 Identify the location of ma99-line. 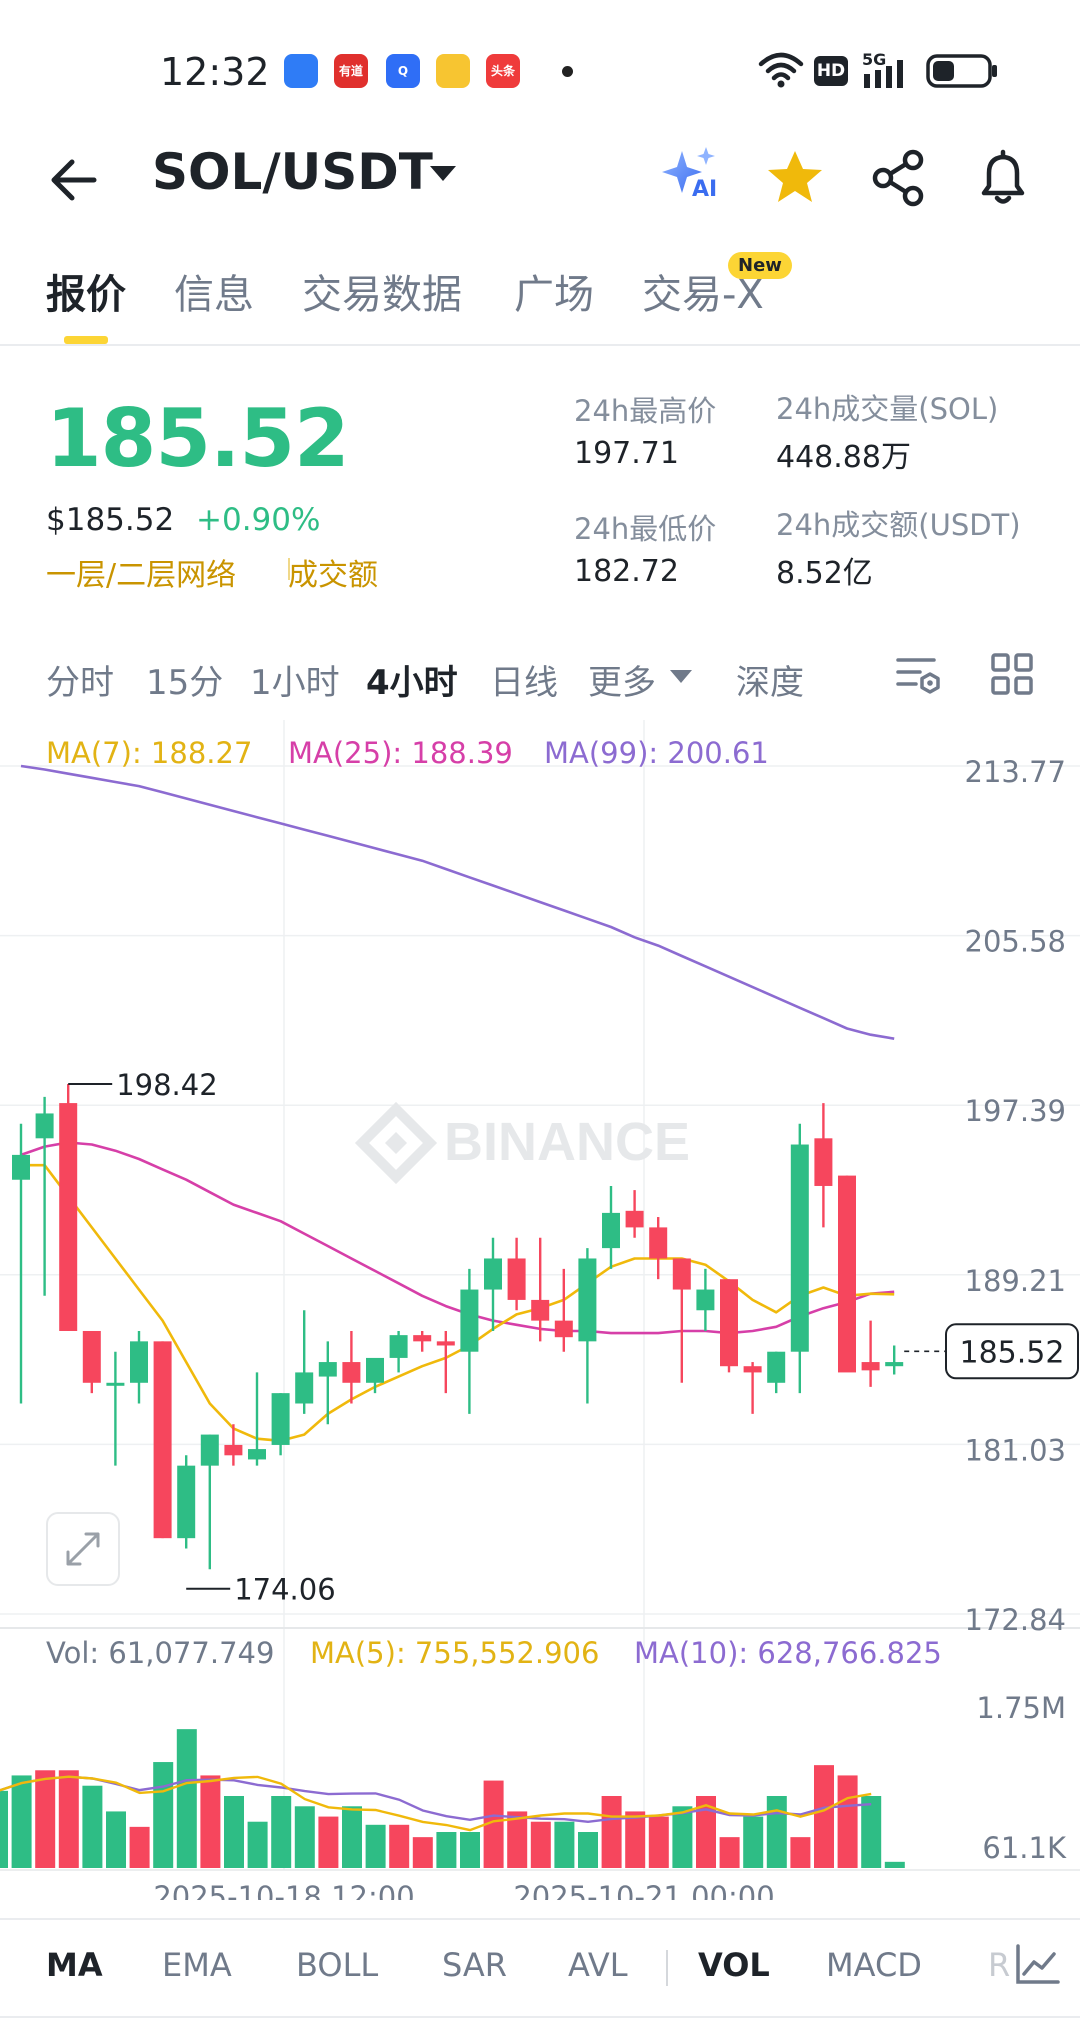
(457, 902).